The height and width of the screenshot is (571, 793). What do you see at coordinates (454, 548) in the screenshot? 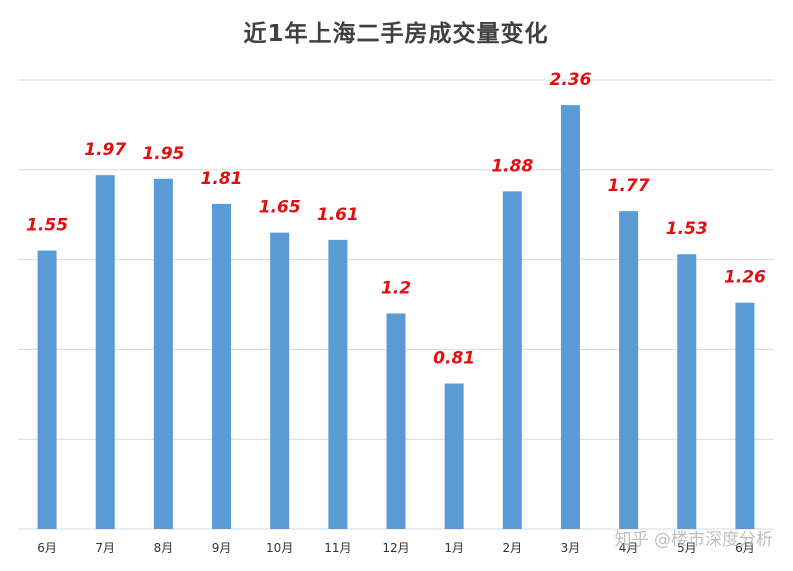
I see `x-tick-label: 1月` at bounding box center [454, 548].